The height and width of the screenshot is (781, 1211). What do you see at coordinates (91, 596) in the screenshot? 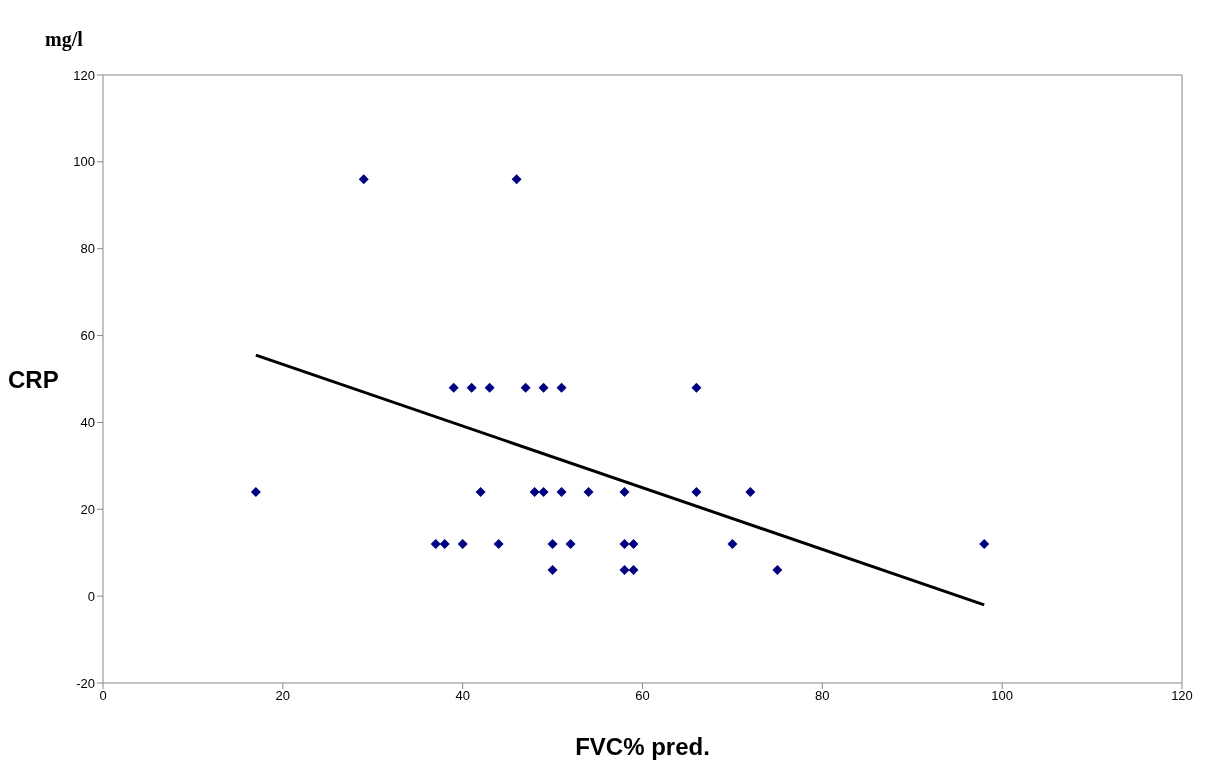
I see `y-tick-label: 0` at bounding box center [91, 596].